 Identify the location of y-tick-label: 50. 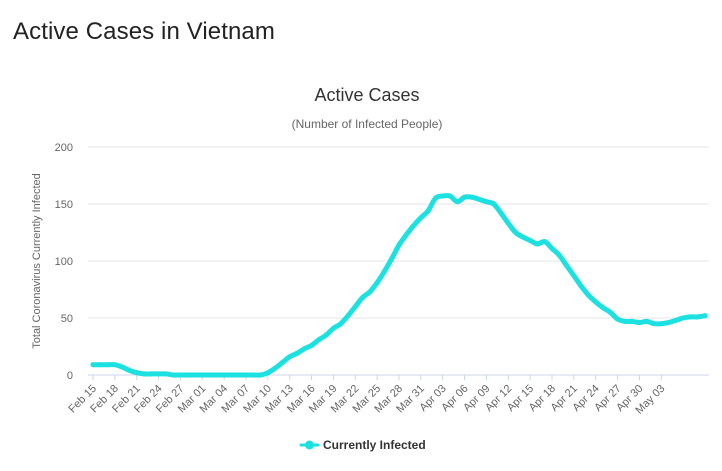
(67, 319).